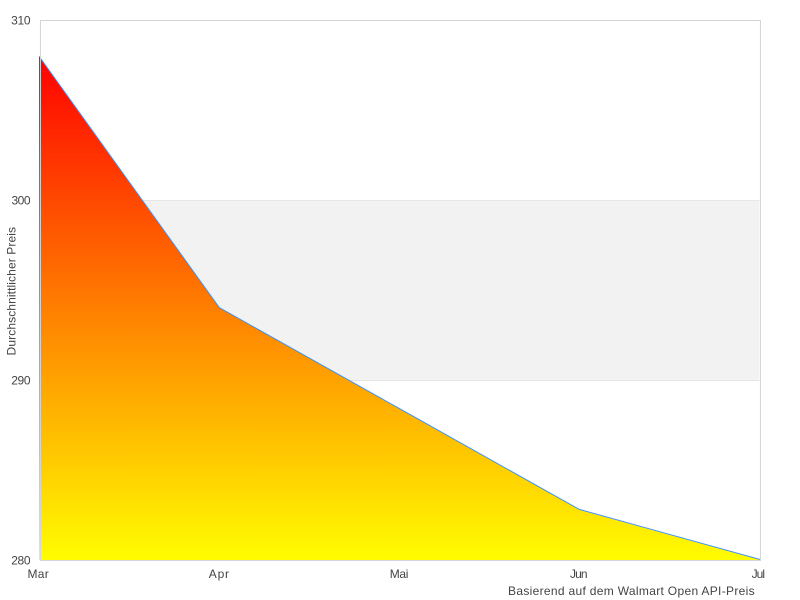 The height and width of the screenshot is (600, 800). I want to click on svg-text: 310, so click(21, 21).